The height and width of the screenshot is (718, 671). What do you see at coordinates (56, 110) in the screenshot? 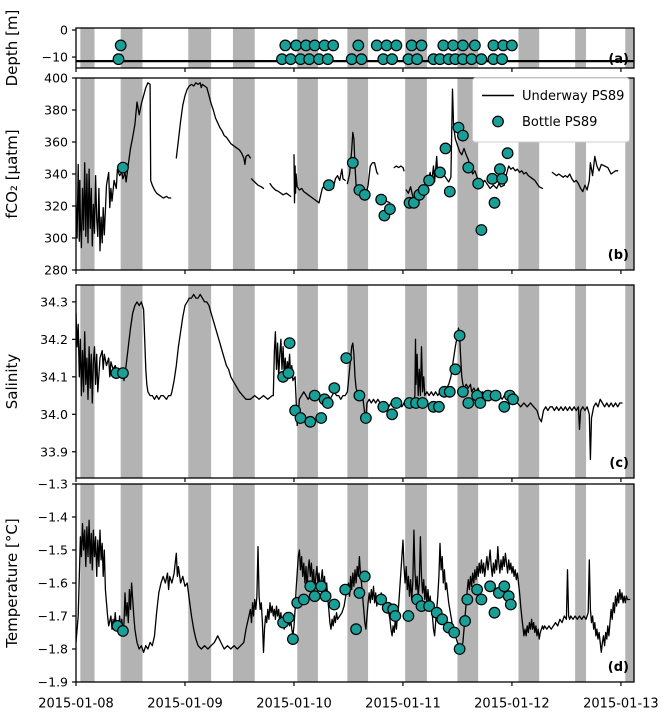
I see `y-tick-label: 380` at bounding box center [56, 110].